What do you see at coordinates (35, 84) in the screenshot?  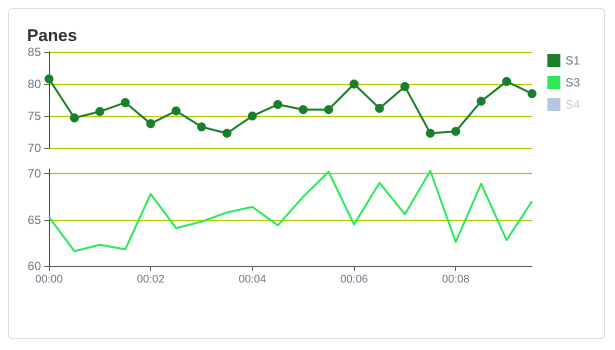 I see `y-tick-label: 80` at bounding box center [35, 84].